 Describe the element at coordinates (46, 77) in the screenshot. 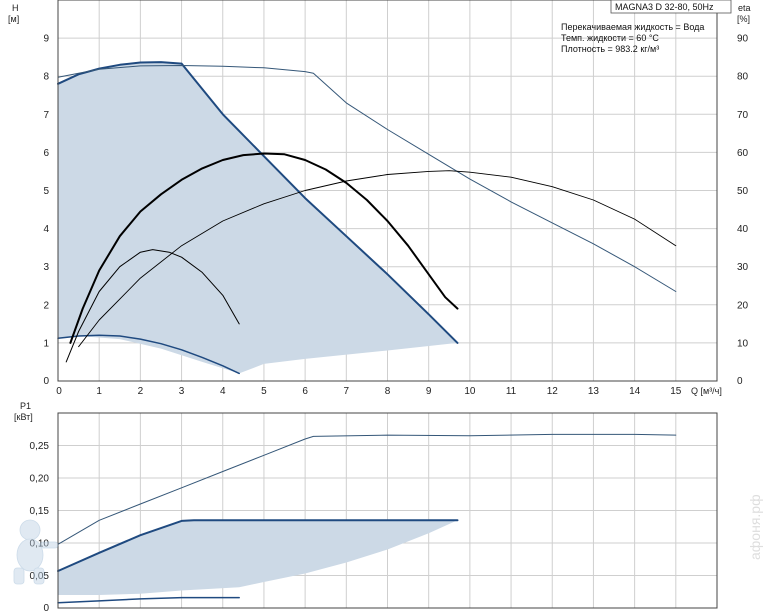

I see `y-tick-label: 8` at that location.